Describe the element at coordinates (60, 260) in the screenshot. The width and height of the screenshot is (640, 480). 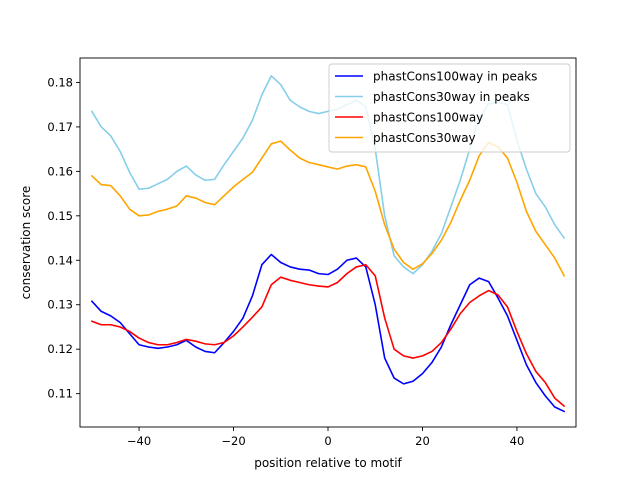
I see `y-tick-label: 0.14` at that location.